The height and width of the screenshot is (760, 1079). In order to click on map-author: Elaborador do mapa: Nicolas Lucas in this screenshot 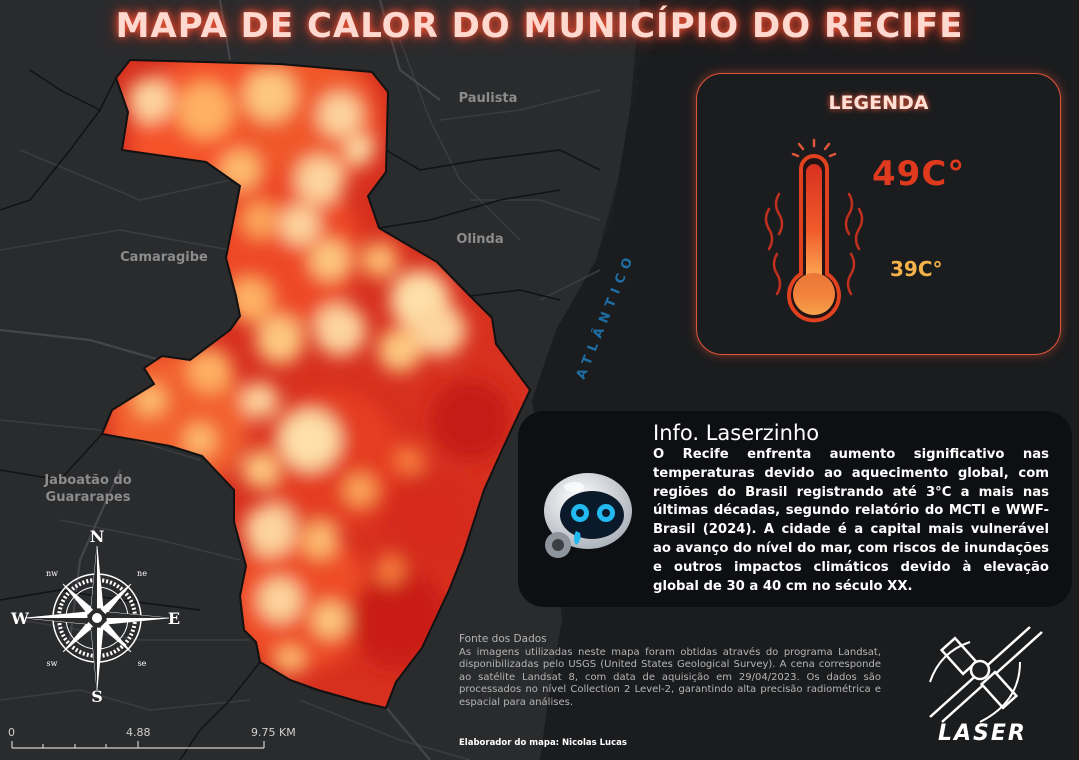, I will do `click(543, 743)`.